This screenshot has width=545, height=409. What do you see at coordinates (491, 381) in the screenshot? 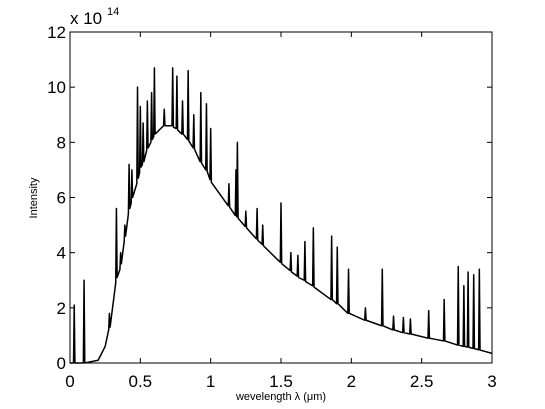
I see `x-tick-label: 3` at bounding box center [491, 381].